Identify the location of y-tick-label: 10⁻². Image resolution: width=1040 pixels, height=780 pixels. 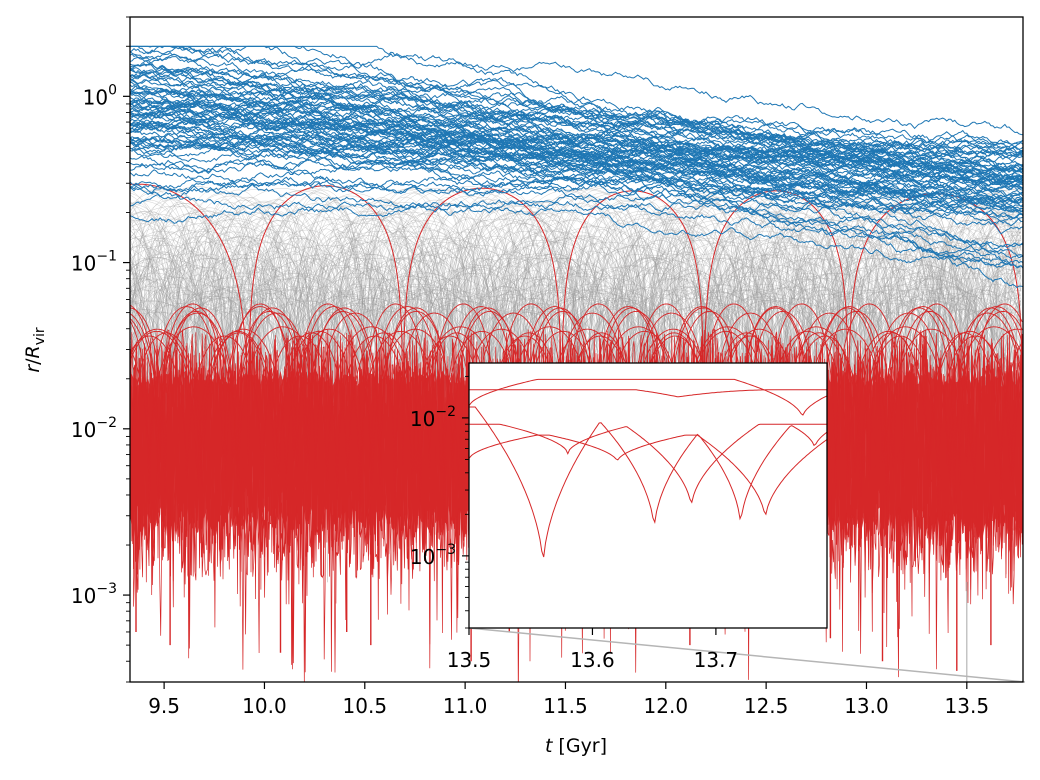
(94, 428).